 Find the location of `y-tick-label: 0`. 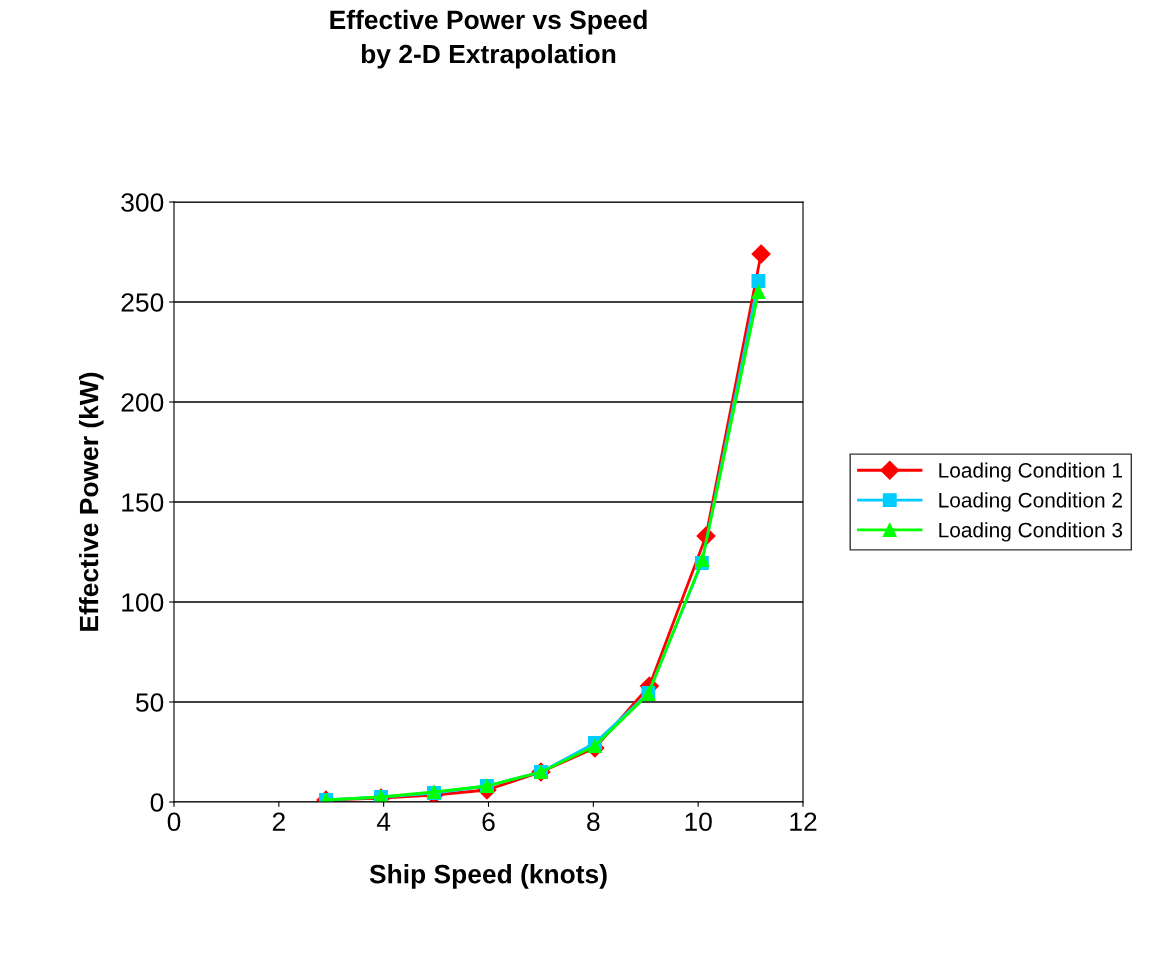

y-tick-label: 0 is located at coordinates (157, 802).